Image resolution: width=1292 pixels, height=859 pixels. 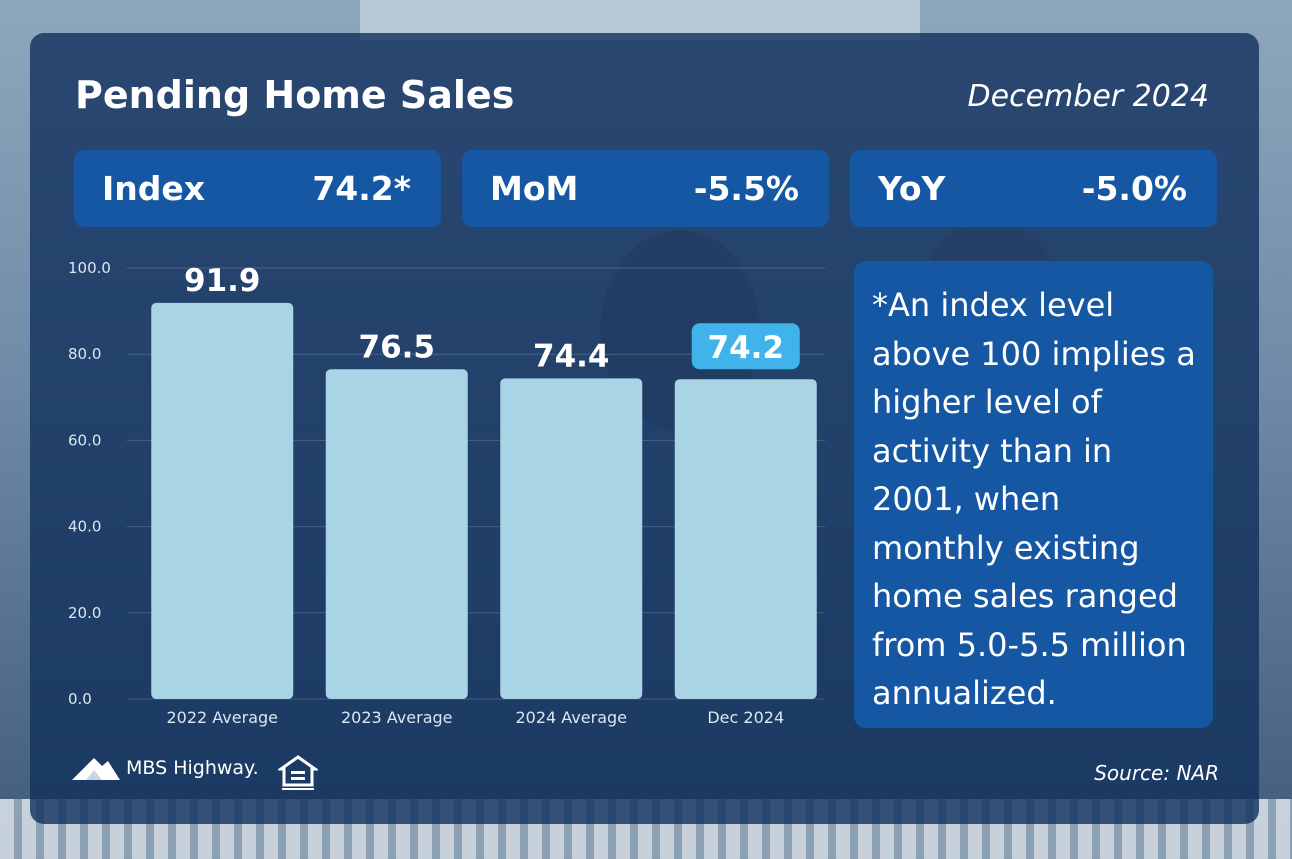 What do you see at coordinates (1134, 188) in the screenshot?
I see `stat-yoy-value: -5.0%` at bounding box center [1134, 188].